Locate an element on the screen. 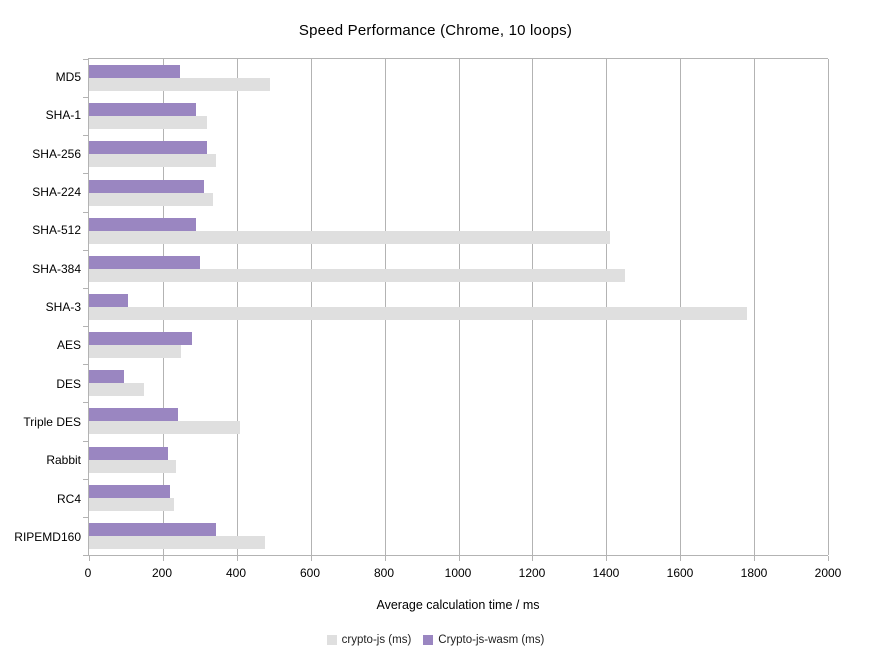 This screenshot has height=670, width=871. y-label-rc4: RC4 is located at coordinates (68, 498).